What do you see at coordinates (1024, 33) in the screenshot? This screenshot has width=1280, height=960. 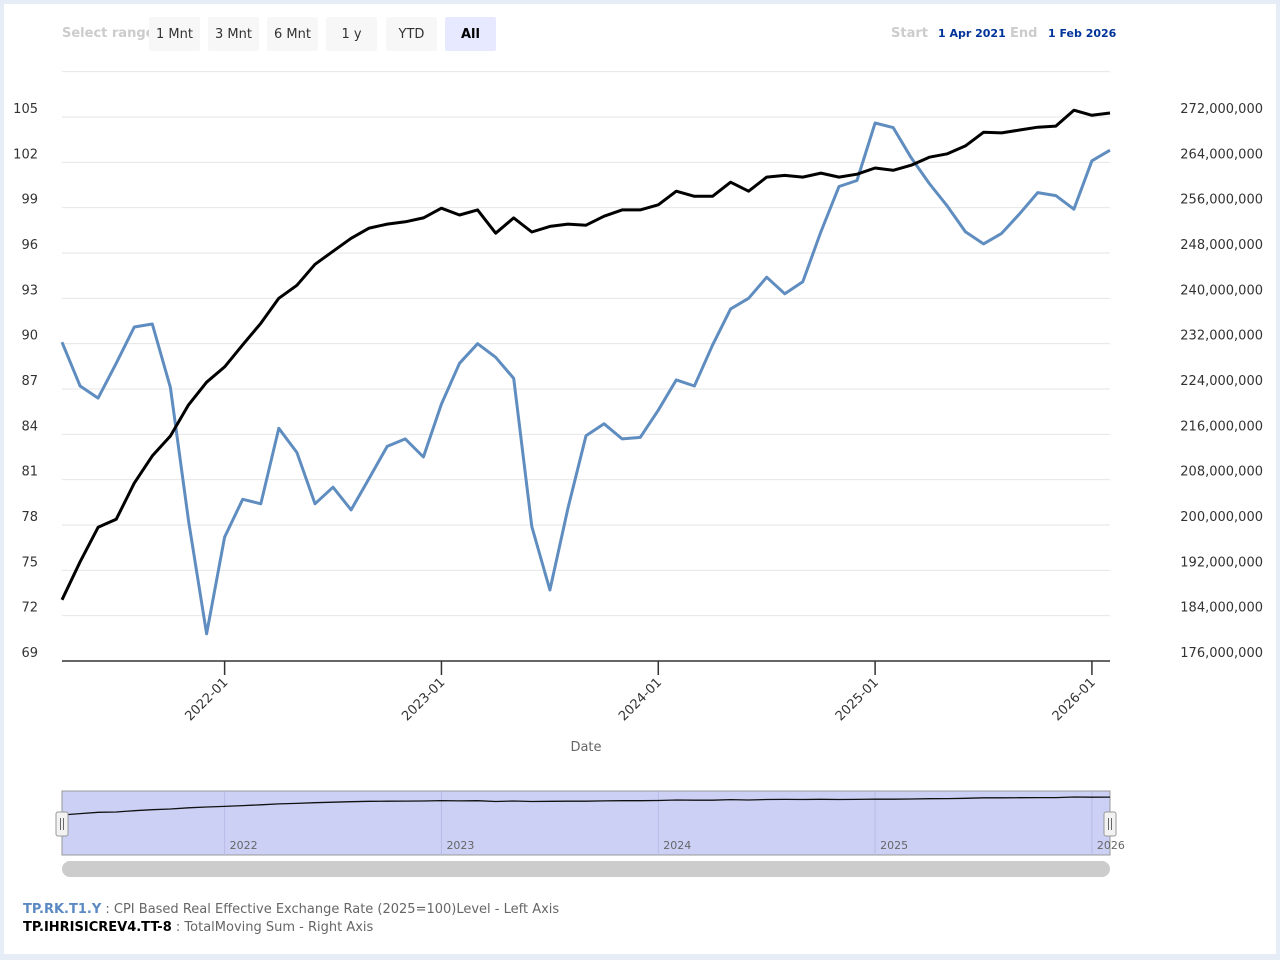 I see `end-label: End` at bounding box center [1024, 33].